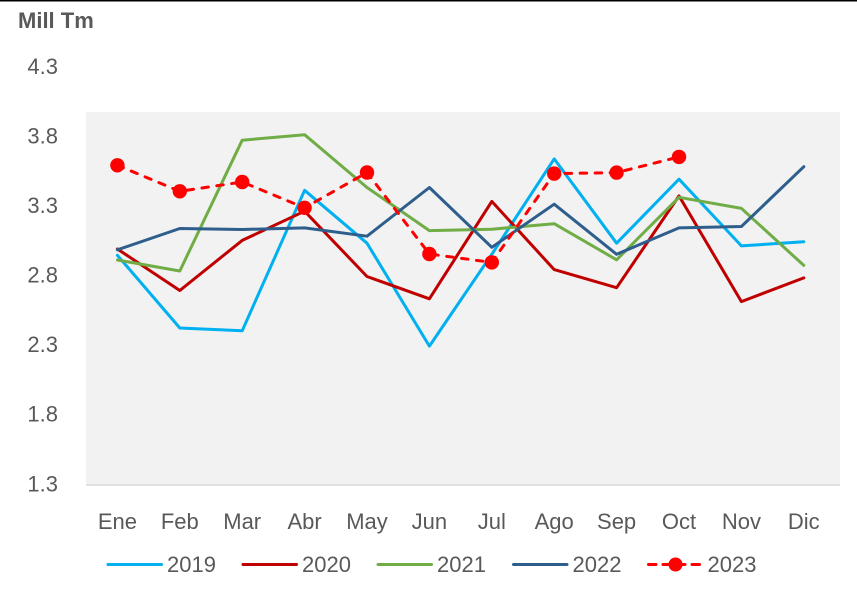 The image size is (857, 598). What do you see at coordinates (616, 521) in the screenshot?
I see `svg-text: Sep` at bounding box center [616, 521].